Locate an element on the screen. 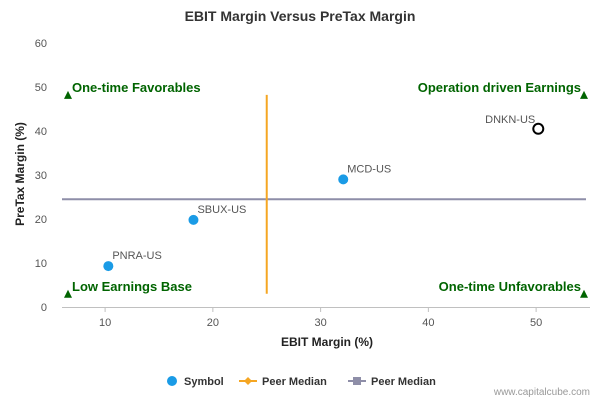 This screenshot has height=400, width=600. legend: Symbol Peer Median Peer Median is located at coordinates (301, 382).